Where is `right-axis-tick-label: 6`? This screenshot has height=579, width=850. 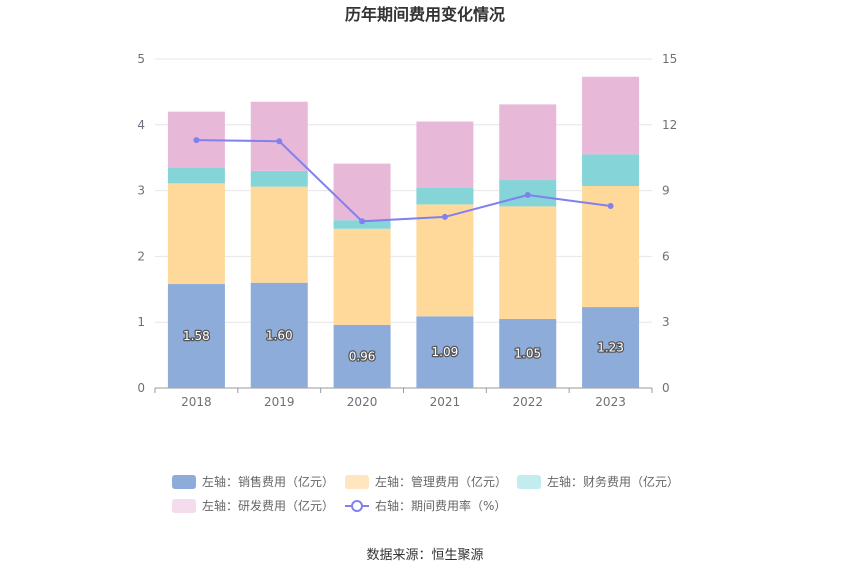
right-axis-tick-label: 6 is located at coordinates (666, 256).